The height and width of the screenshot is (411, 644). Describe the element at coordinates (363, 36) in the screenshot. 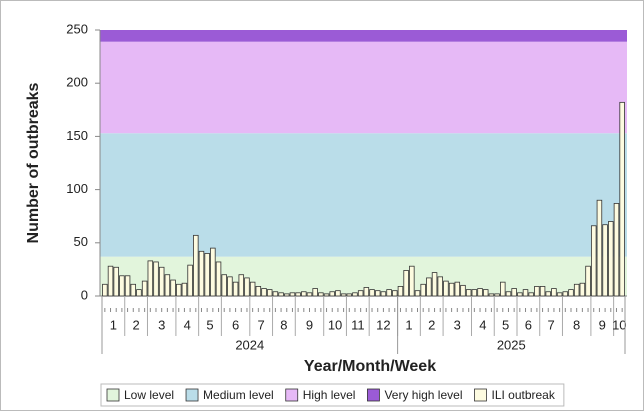

I see `level-band` at that location.